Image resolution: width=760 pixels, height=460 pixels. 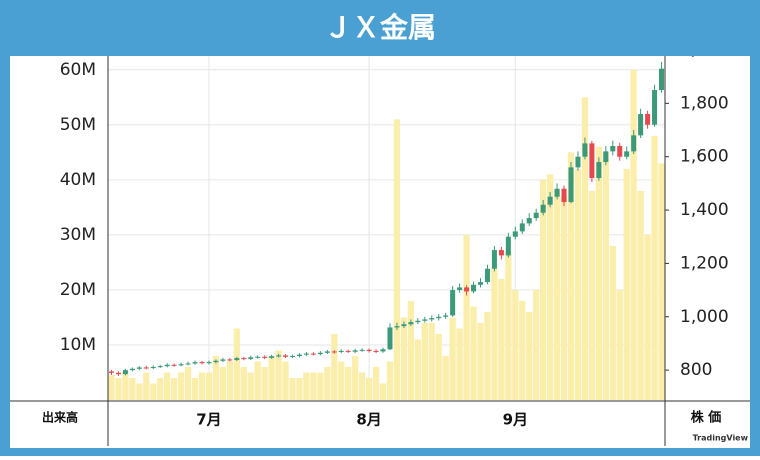 I want to click on x-tick-label: 9月, so click(x=515, y=420).